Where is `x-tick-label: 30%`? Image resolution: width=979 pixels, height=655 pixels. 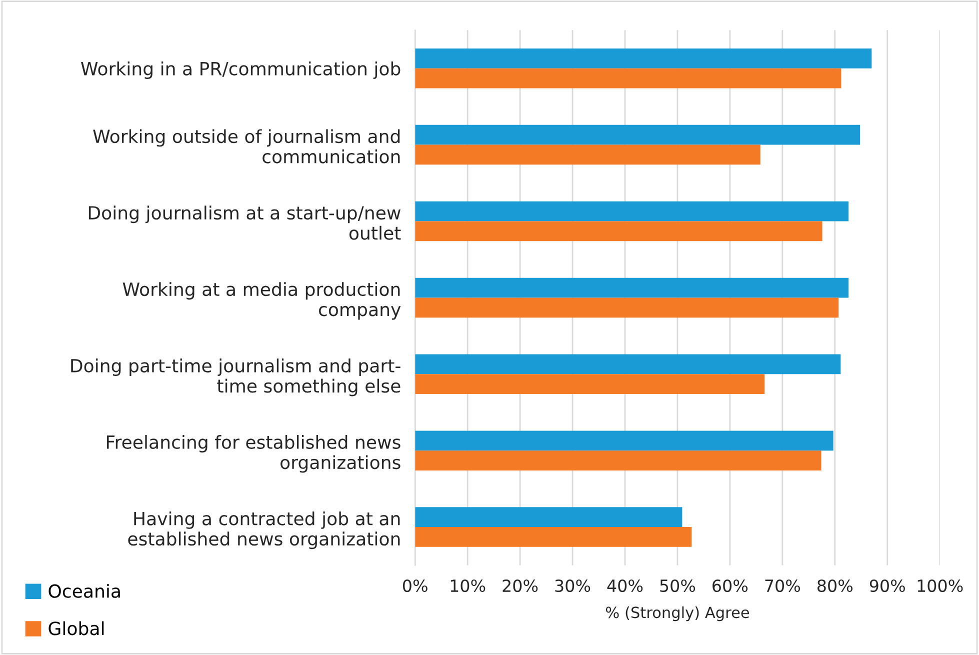 x-tick-label: 30% is located at coordinates (572, 585).